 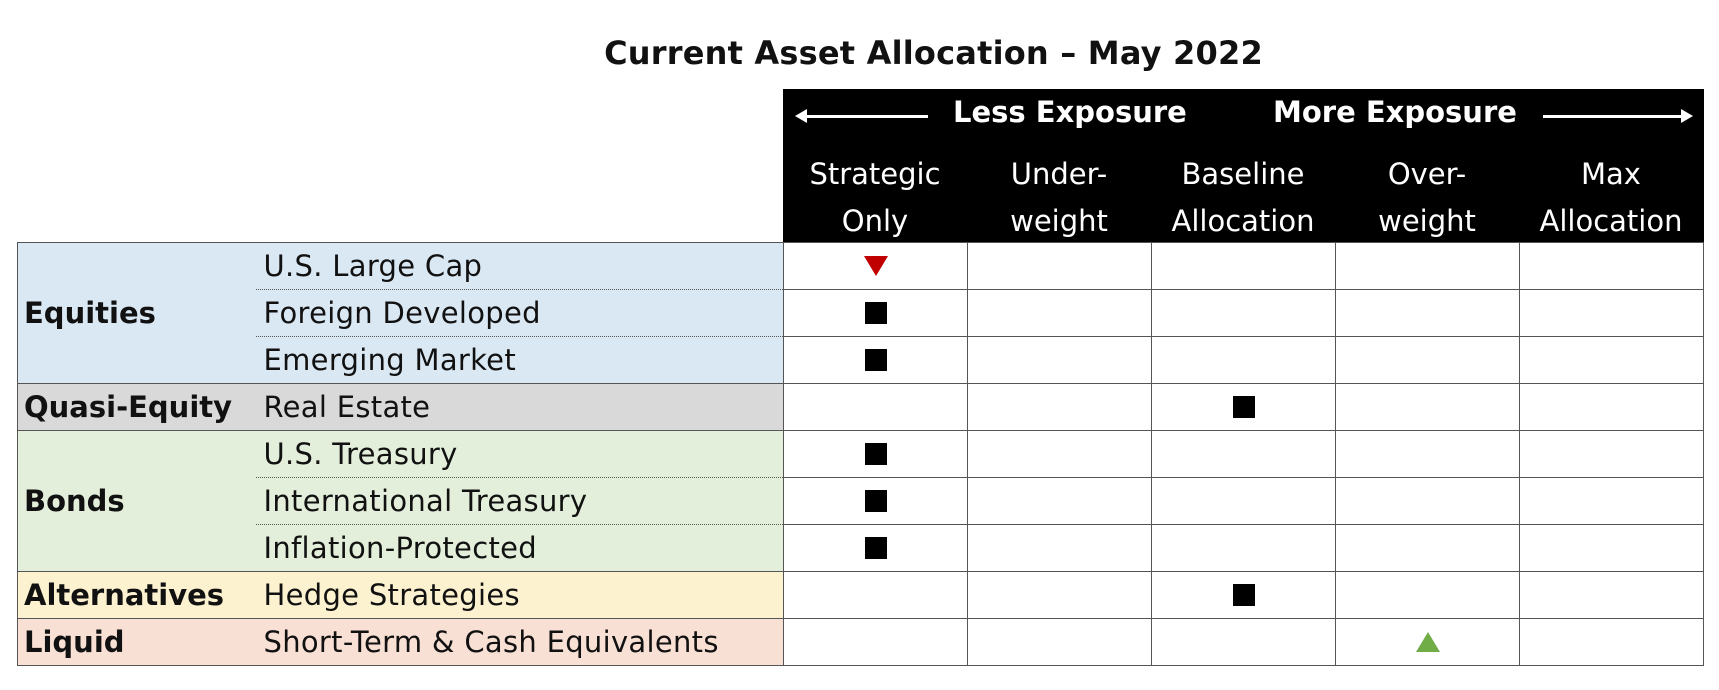 What do you see at coordinates (801, 116) in the screenshot?
I see `left-arrowhead-icon` at bounding box center [801, 116].